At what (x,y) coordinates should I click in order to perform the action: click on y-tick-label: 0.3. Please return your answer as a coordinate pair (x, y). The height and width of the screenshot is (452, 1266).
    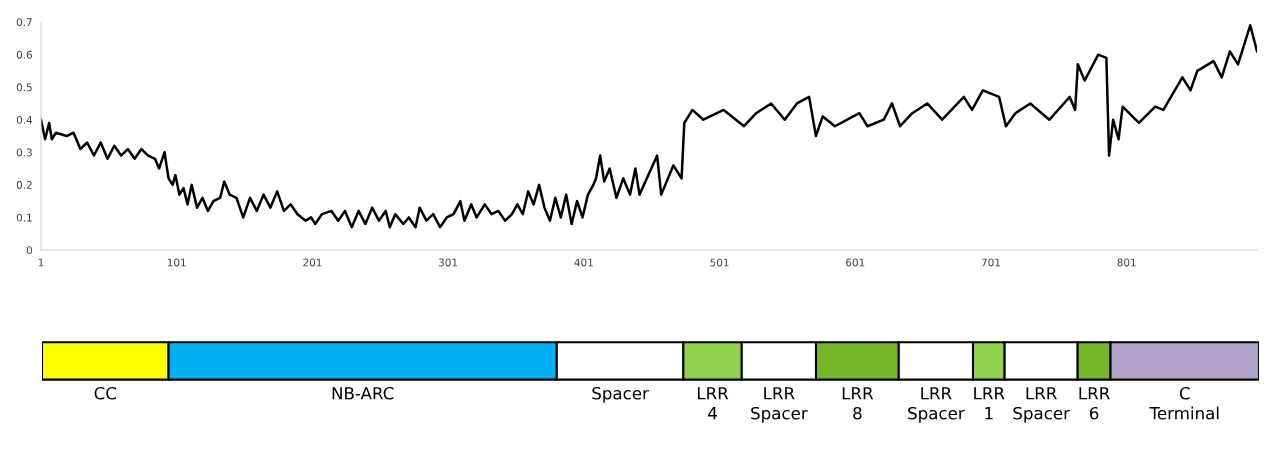
    Looking at the image, I should click on (24, 152).